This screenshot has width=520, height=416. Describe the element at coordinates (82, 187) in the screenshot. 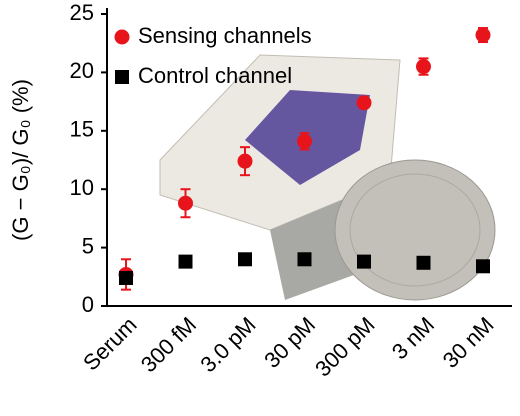

I see `y-tick-label: 10` at that location.